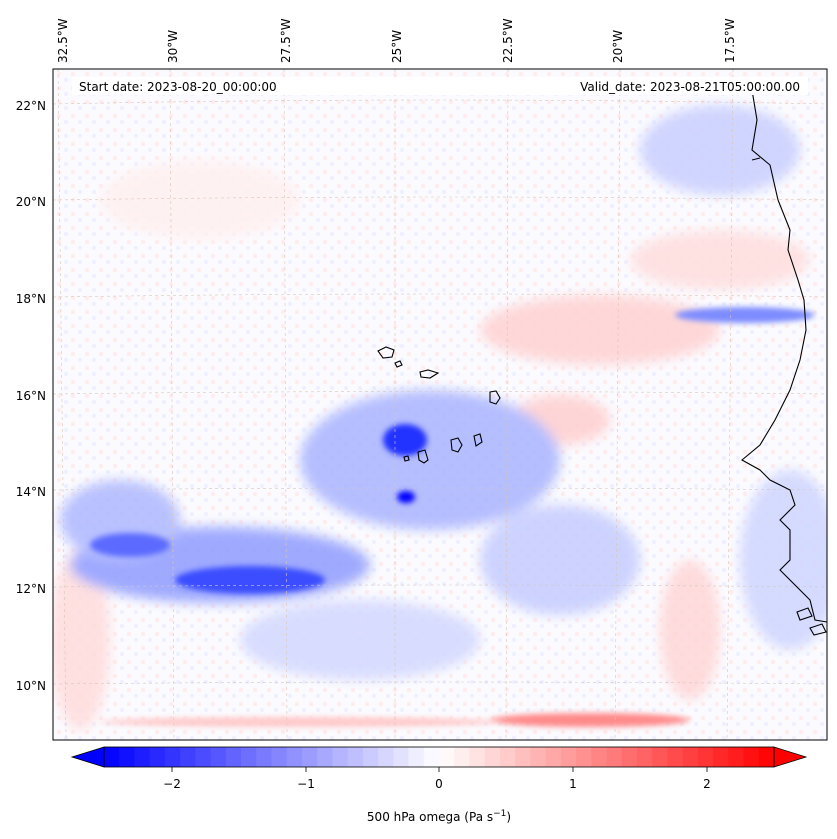 The height and width of the screenshot is (839, 837). What do you see at coordinates (31, 106) in the screenshot?
I see `lat-label: 22°N` at bounding box center [31, 106].